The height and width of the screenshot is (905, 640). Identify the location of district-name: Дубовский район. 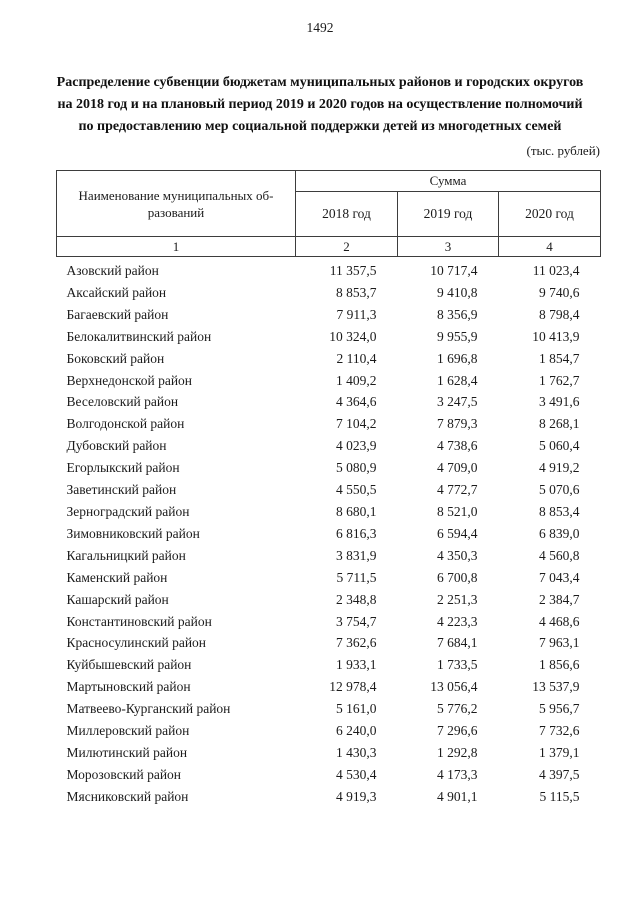
(116, 446).